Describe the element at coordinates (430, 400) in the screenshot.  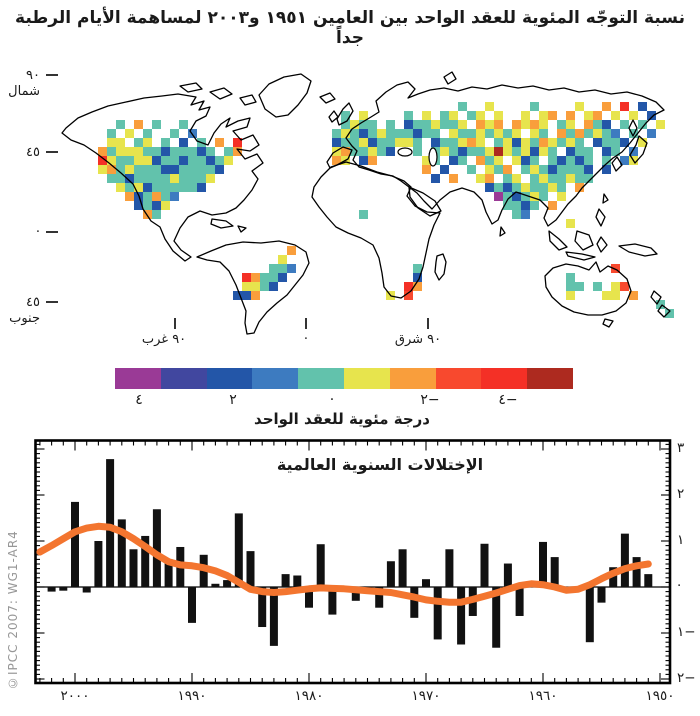
I see `colorbar-tick-label: ٢−` at that location.